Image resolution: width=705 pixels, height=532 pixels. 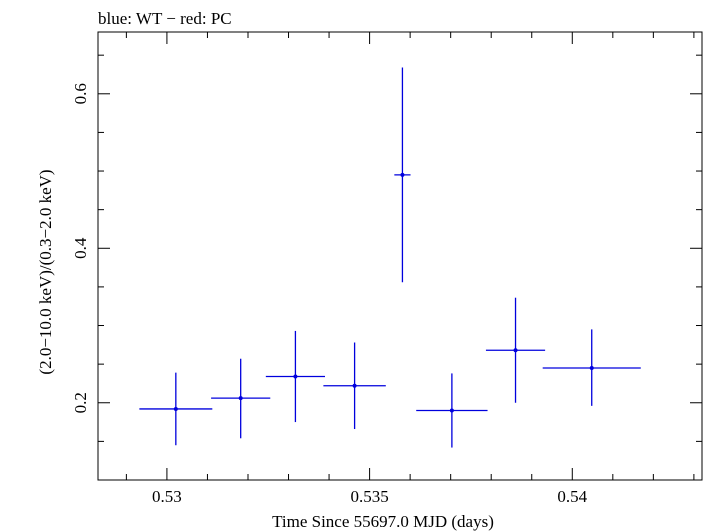 What do you see at coordinates (165, 18) in the screenshot?
I see `chart-title: blue: WT − red: PC` at bounding box center [165, 18].